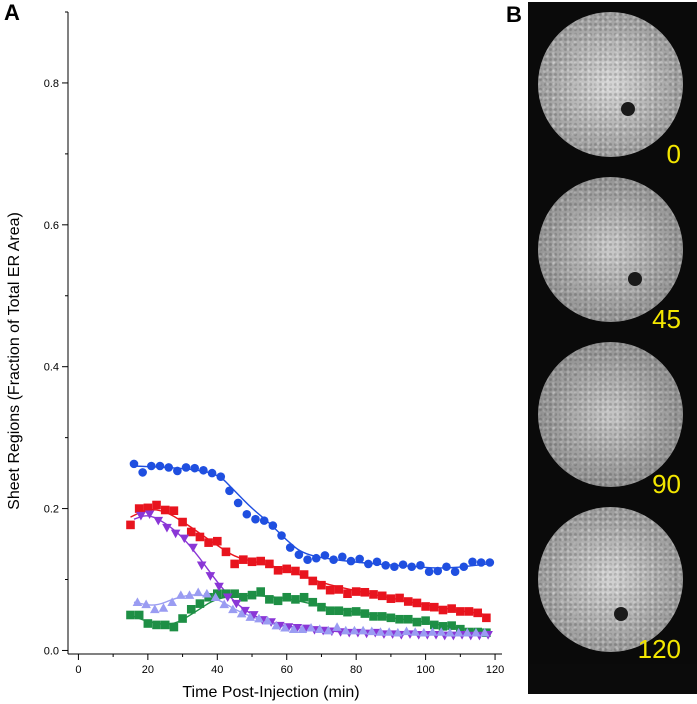 The width and height of the screenshot is (697, 704). I want to click on micrograph-frame: 0, so click(612, 85).